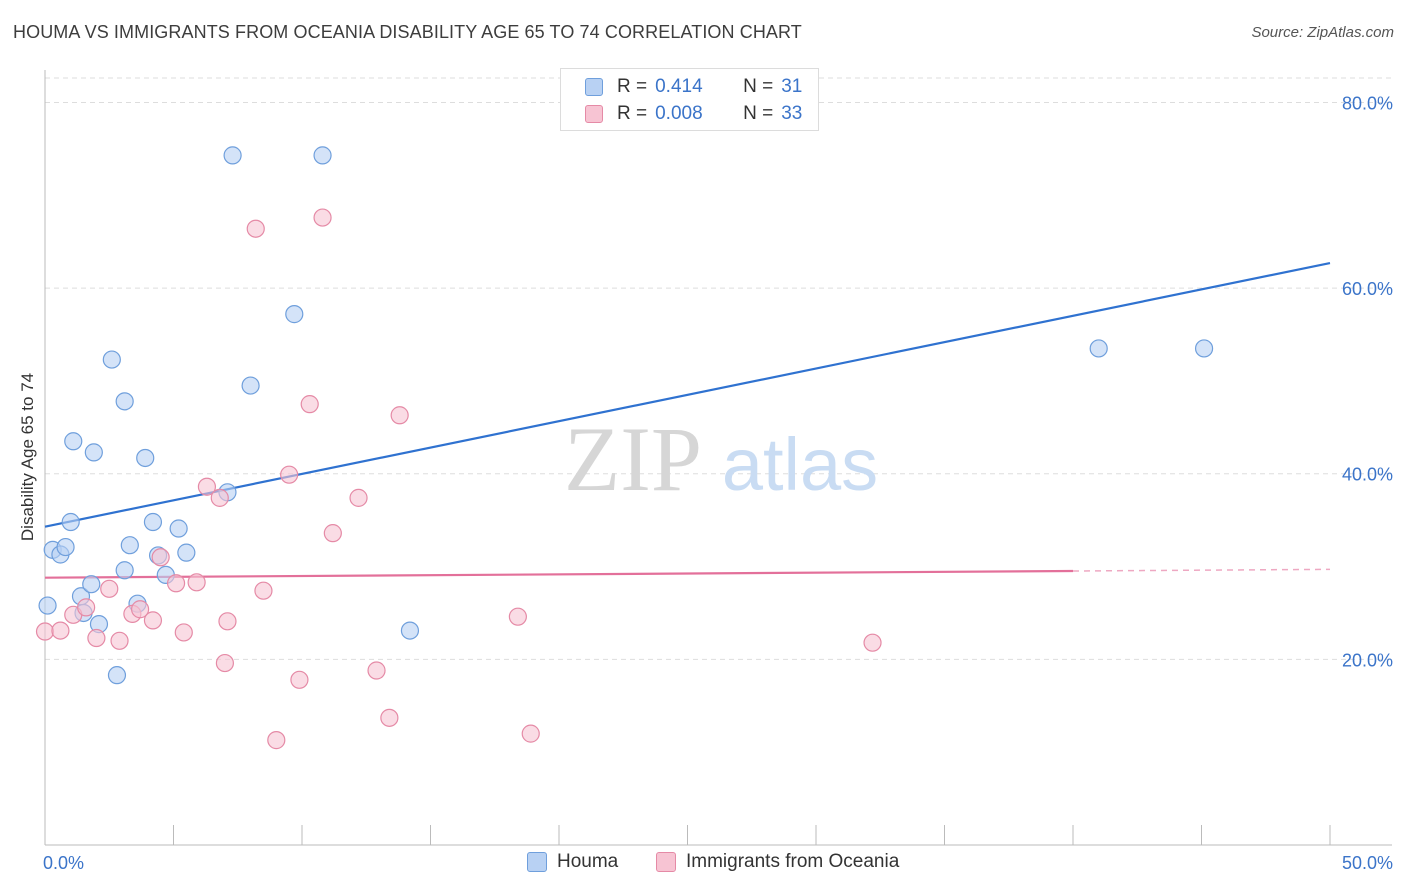  What do you see at coordinates (559, 574) in the screenshot?
I see `trend-line-pink` at bounding box center [559, 574].